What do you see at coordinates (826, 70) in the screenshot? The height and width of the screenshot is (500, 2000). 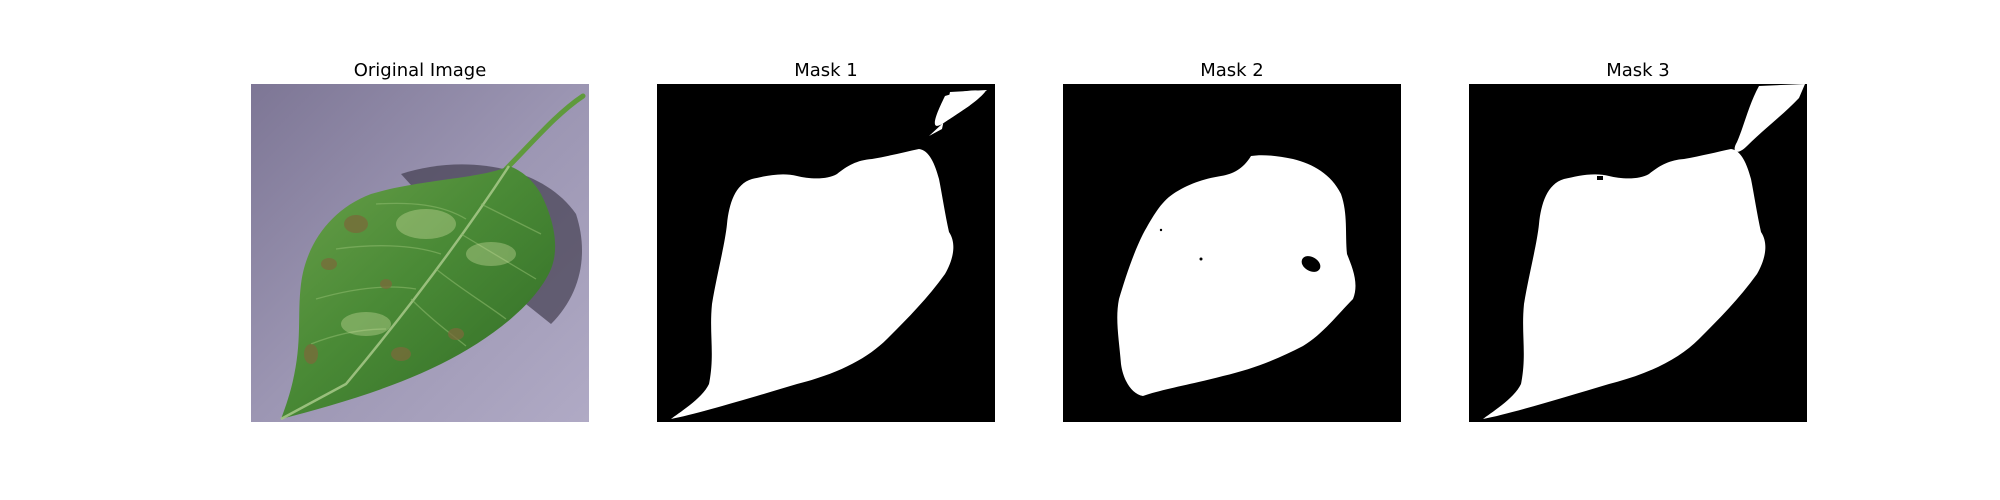 I see `panel-title-mask-1: Mask 1` at bounding box center [826, 70].